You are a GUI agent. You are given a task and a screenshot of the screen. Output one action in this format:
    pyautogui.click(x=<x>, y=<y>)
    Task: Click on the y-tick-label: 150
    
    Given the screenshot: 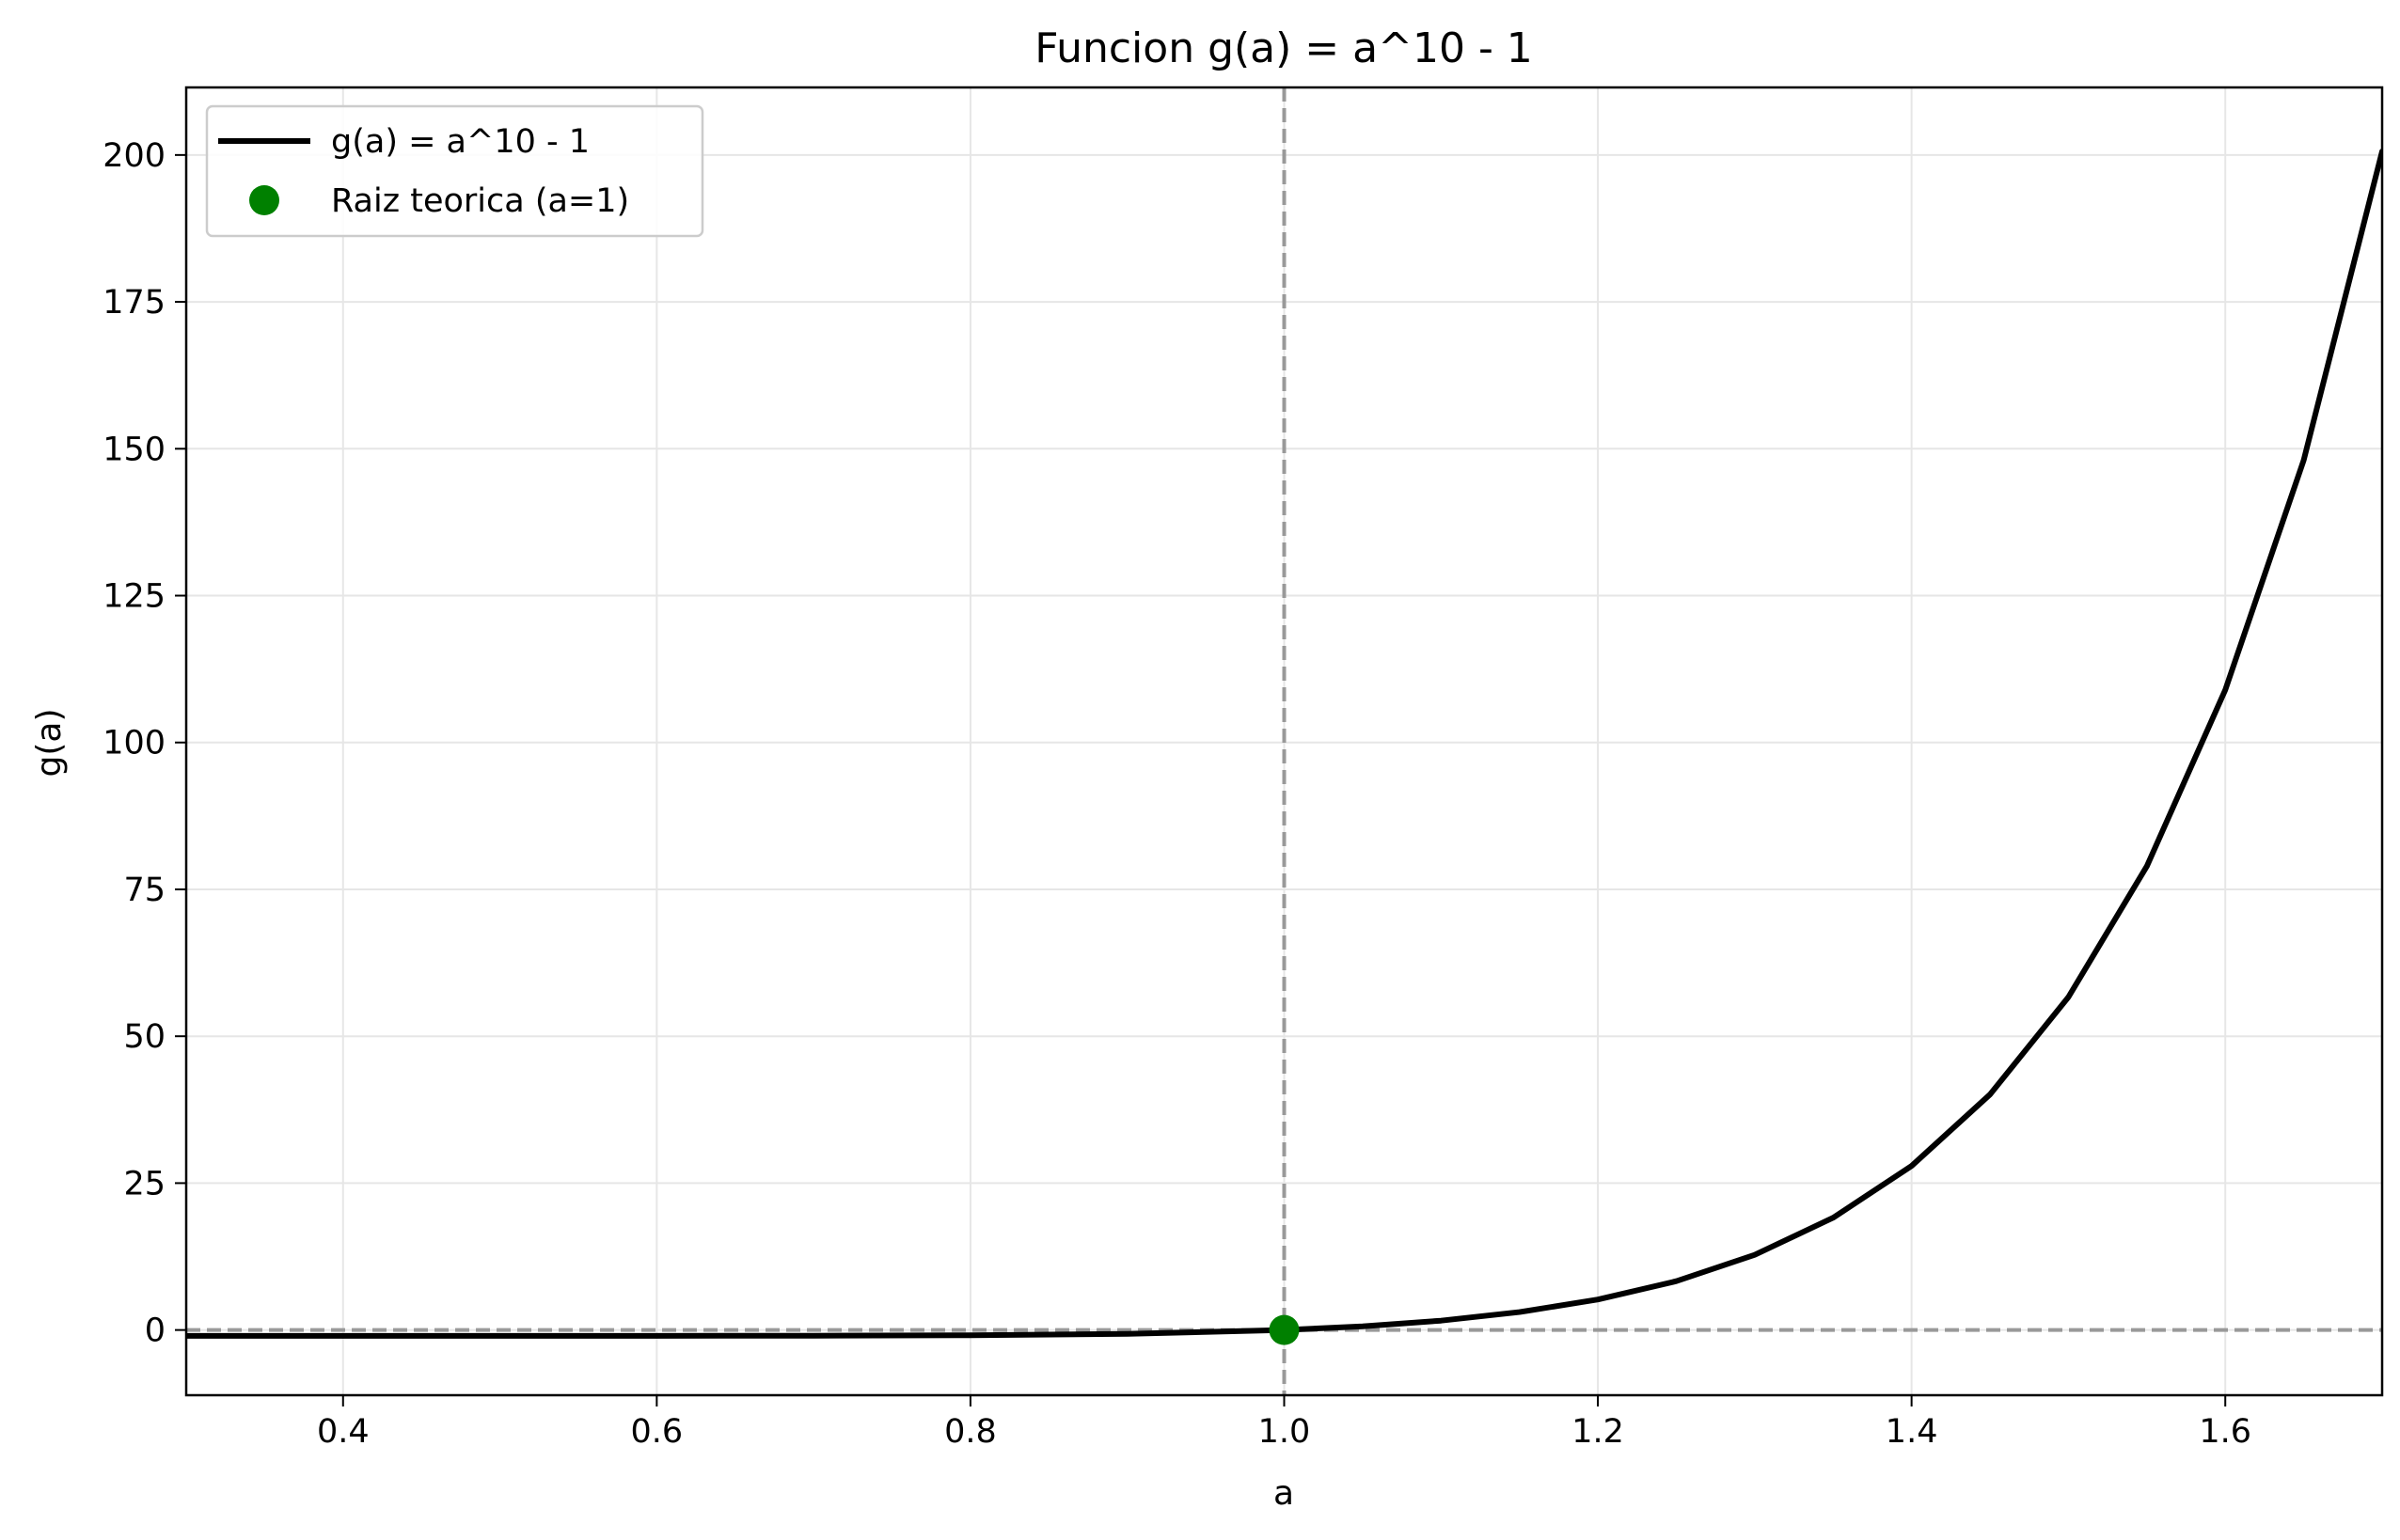 What is the action you would take?
    pyautogui.click(x=134, y=449)
    